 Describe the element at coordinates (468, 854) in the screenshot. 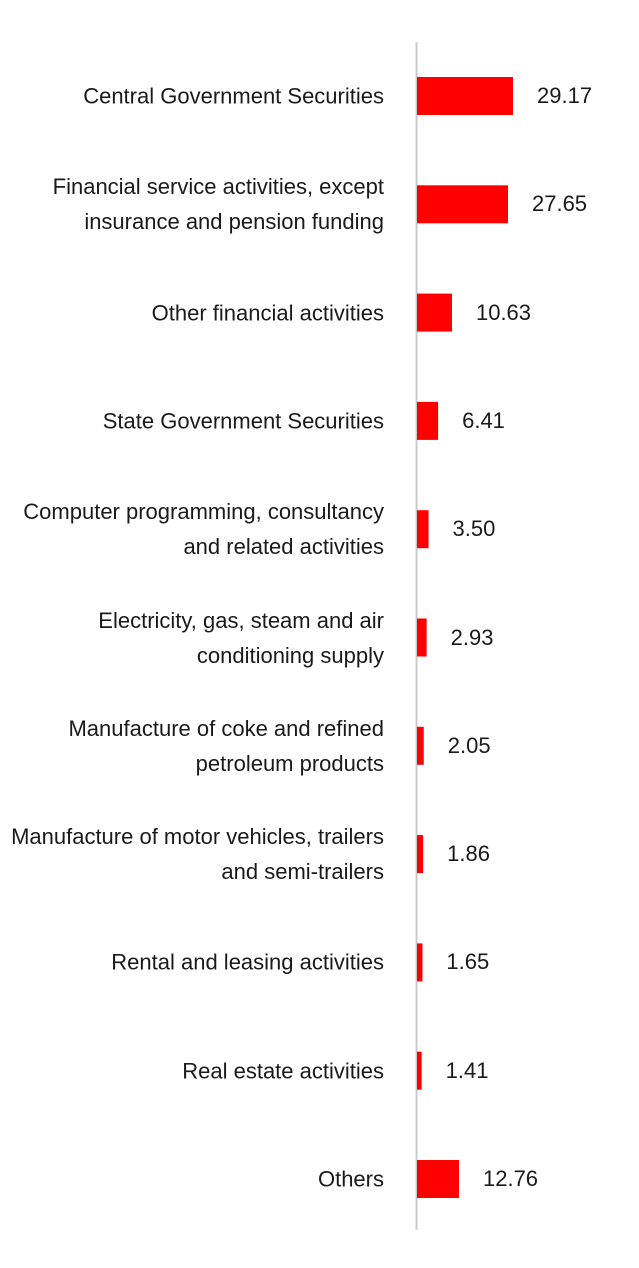

I see `value-label: 1.86` at that location.